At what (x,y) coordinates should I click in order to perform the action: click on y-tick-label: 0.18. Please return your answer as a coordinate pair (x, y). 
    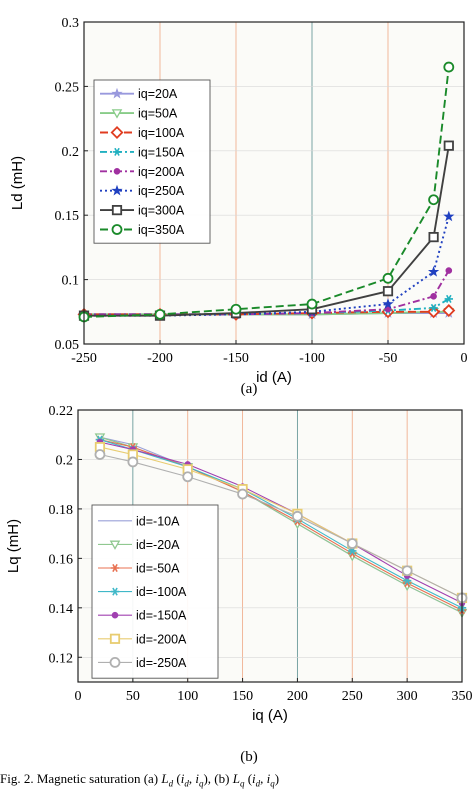
    Looking at the image, I should click on (61, 510).